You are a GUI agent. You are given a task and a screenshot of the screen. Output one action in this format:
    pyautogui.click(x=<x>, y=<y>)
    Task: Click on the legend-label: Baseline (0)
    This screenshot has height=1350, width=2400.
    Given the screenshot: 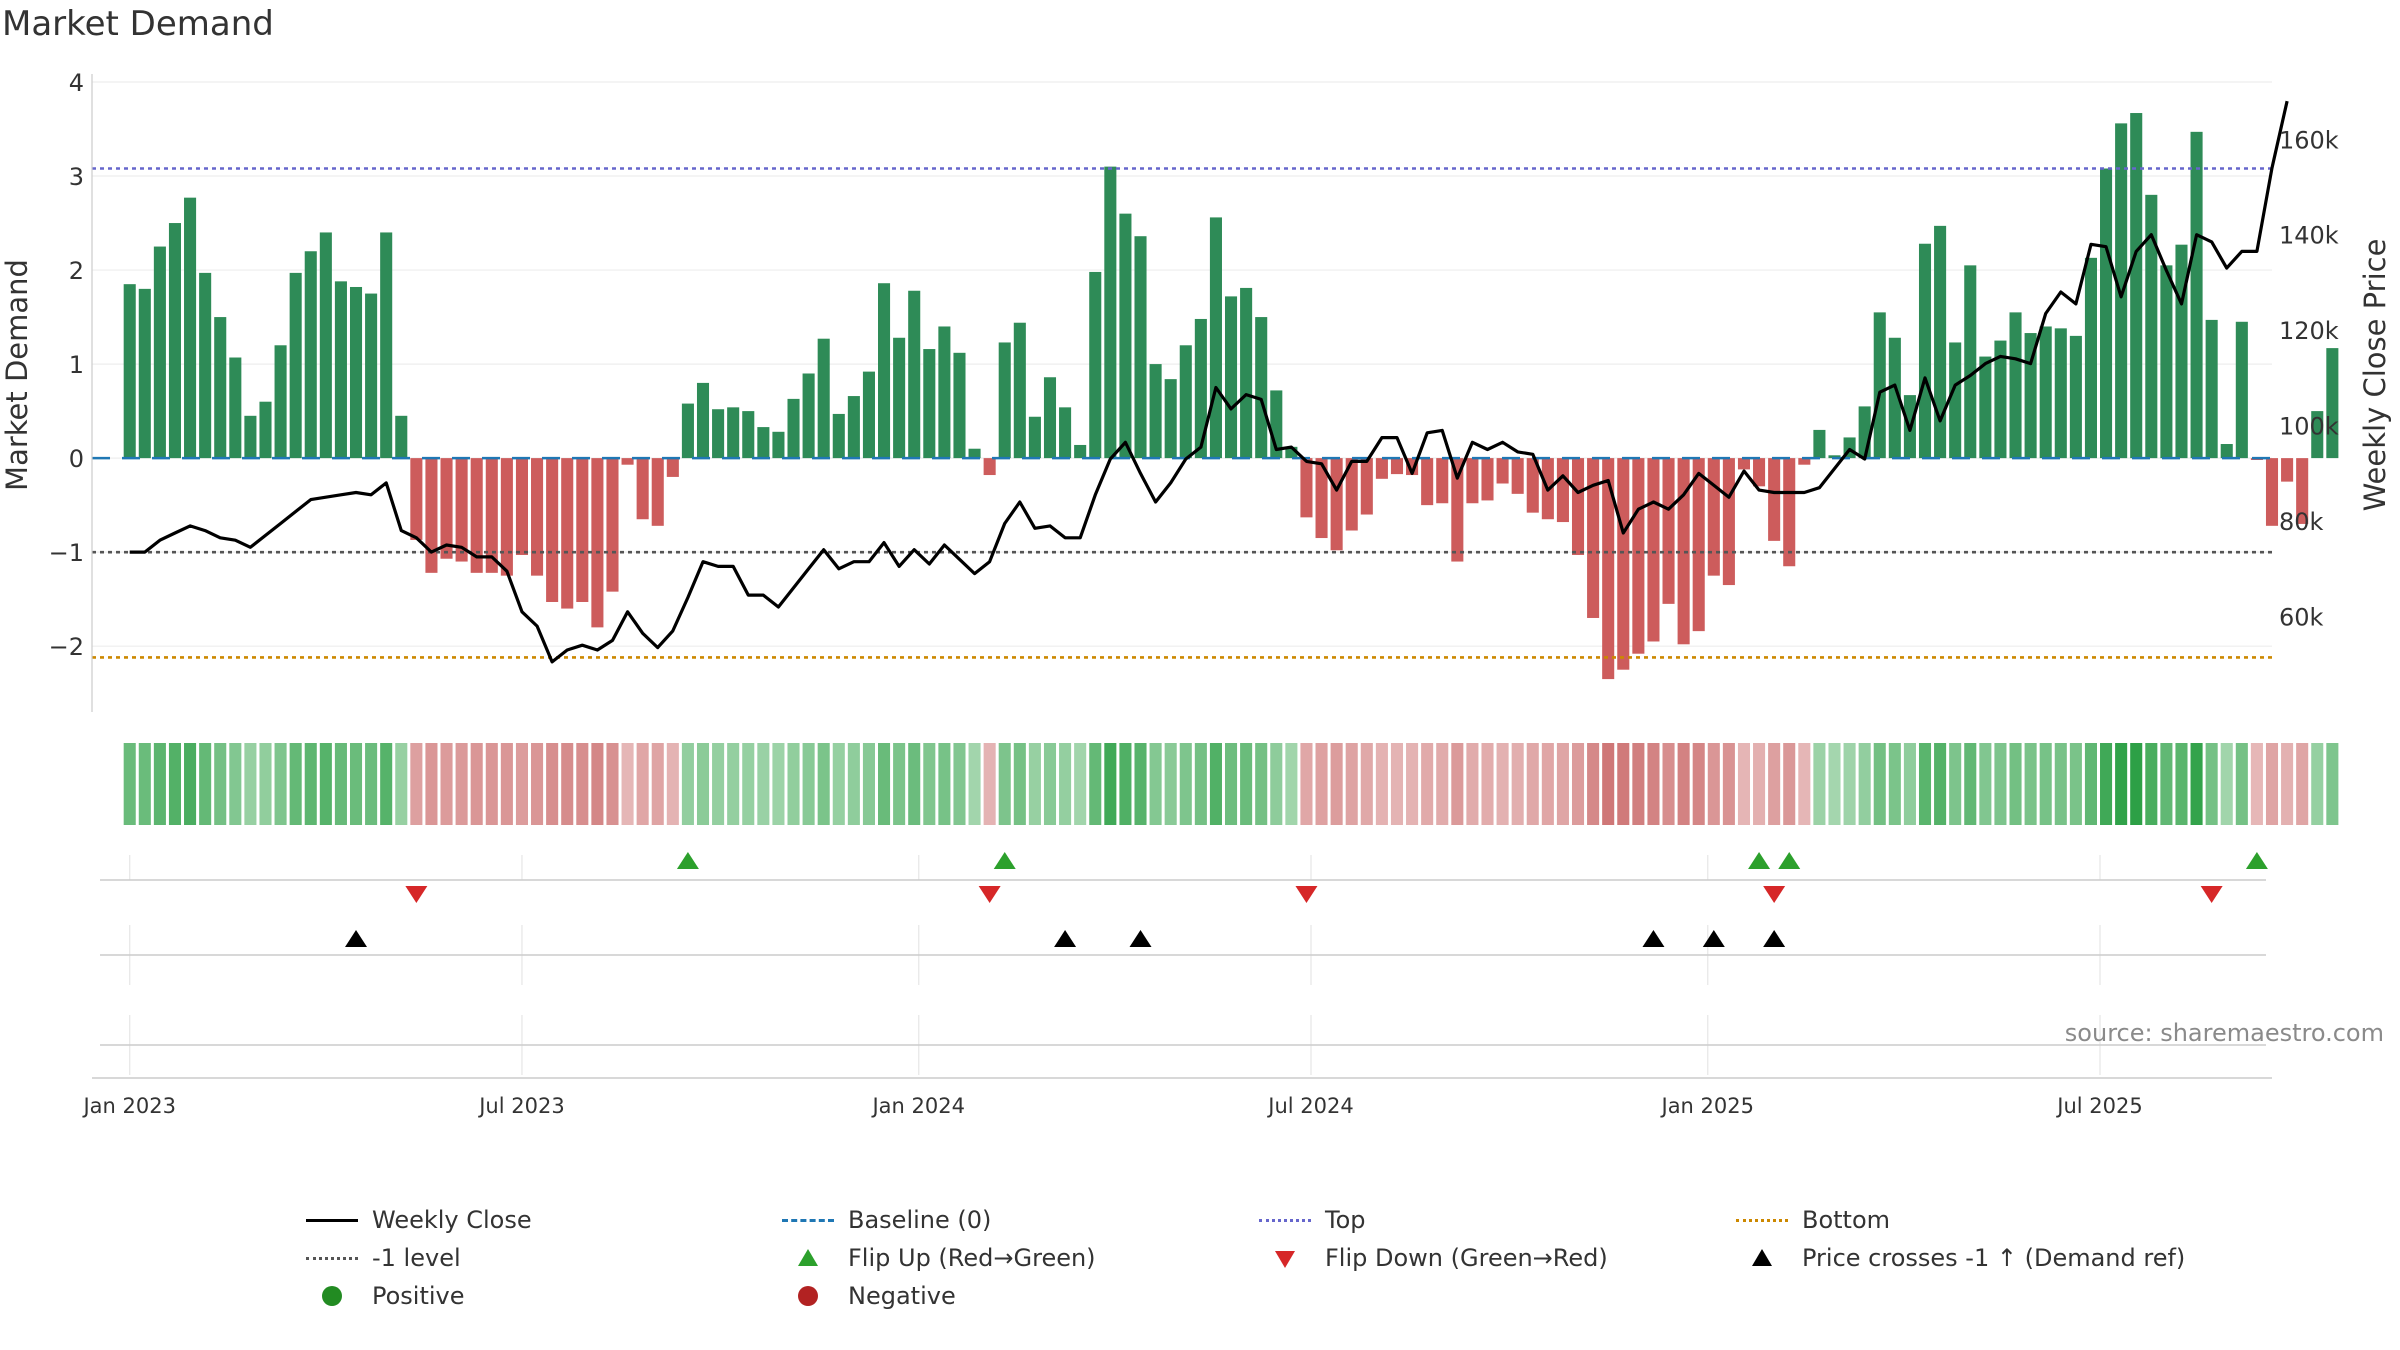 What is the action you would take?
    pyautogui.click(x=920, y=1220)
    